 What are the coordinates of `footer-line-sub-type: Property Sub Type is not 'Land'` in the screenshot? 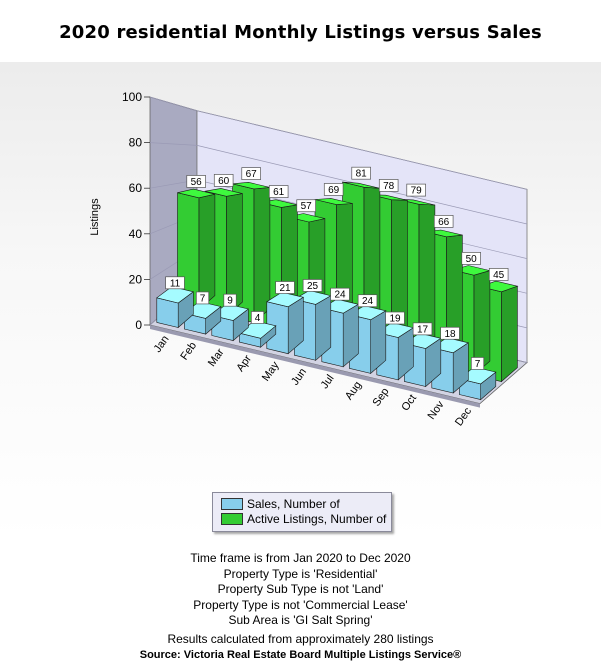 It's located at (300, 589).